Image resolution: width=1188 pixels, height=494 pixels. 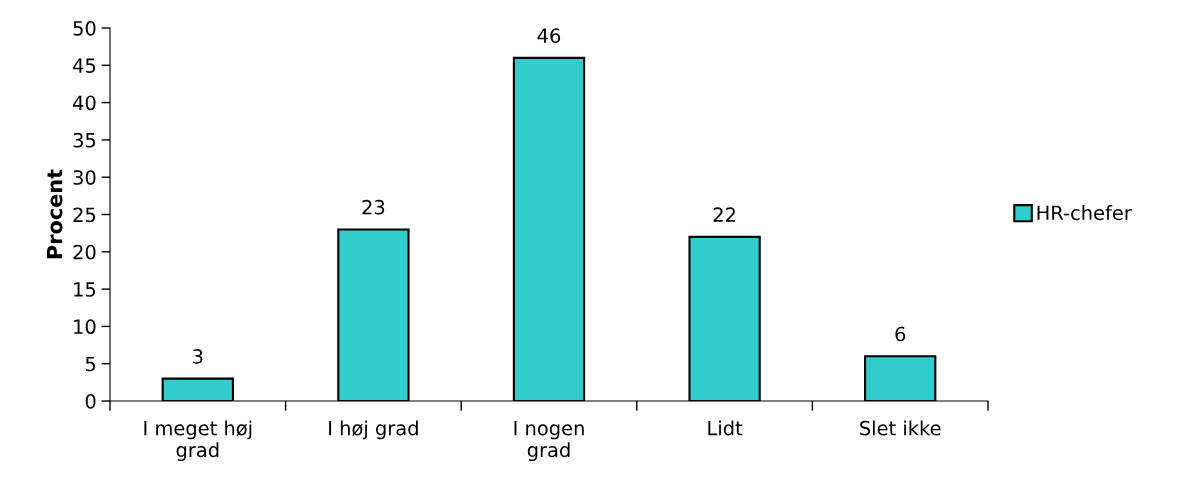 What do you see at coordinates (90, 401) in the screenshot?
I see `y-tick-label: 0` at bounding box center [90, 401].